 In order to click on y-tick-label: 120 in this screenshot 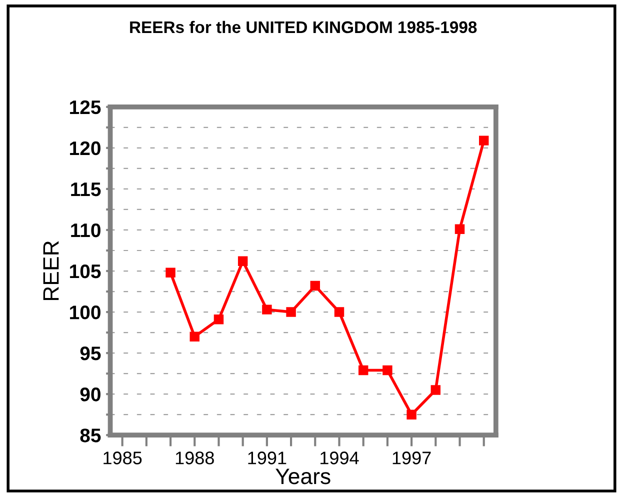, I will do `click(85, 148)`.